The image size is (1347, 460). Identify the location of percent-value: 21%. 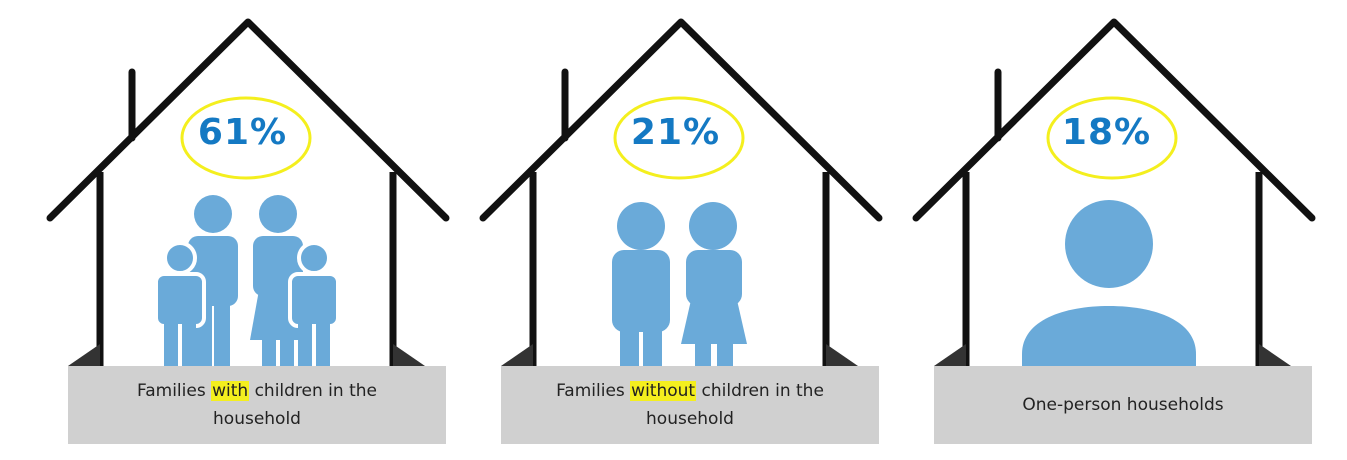
(675, 132).